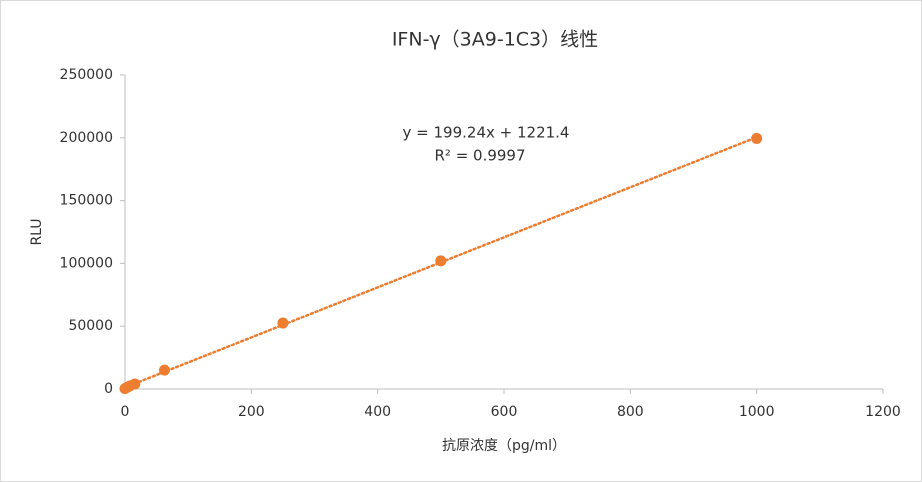  I want to click on trendline-r-squared: R² = 0.9997, so click(479, 156).